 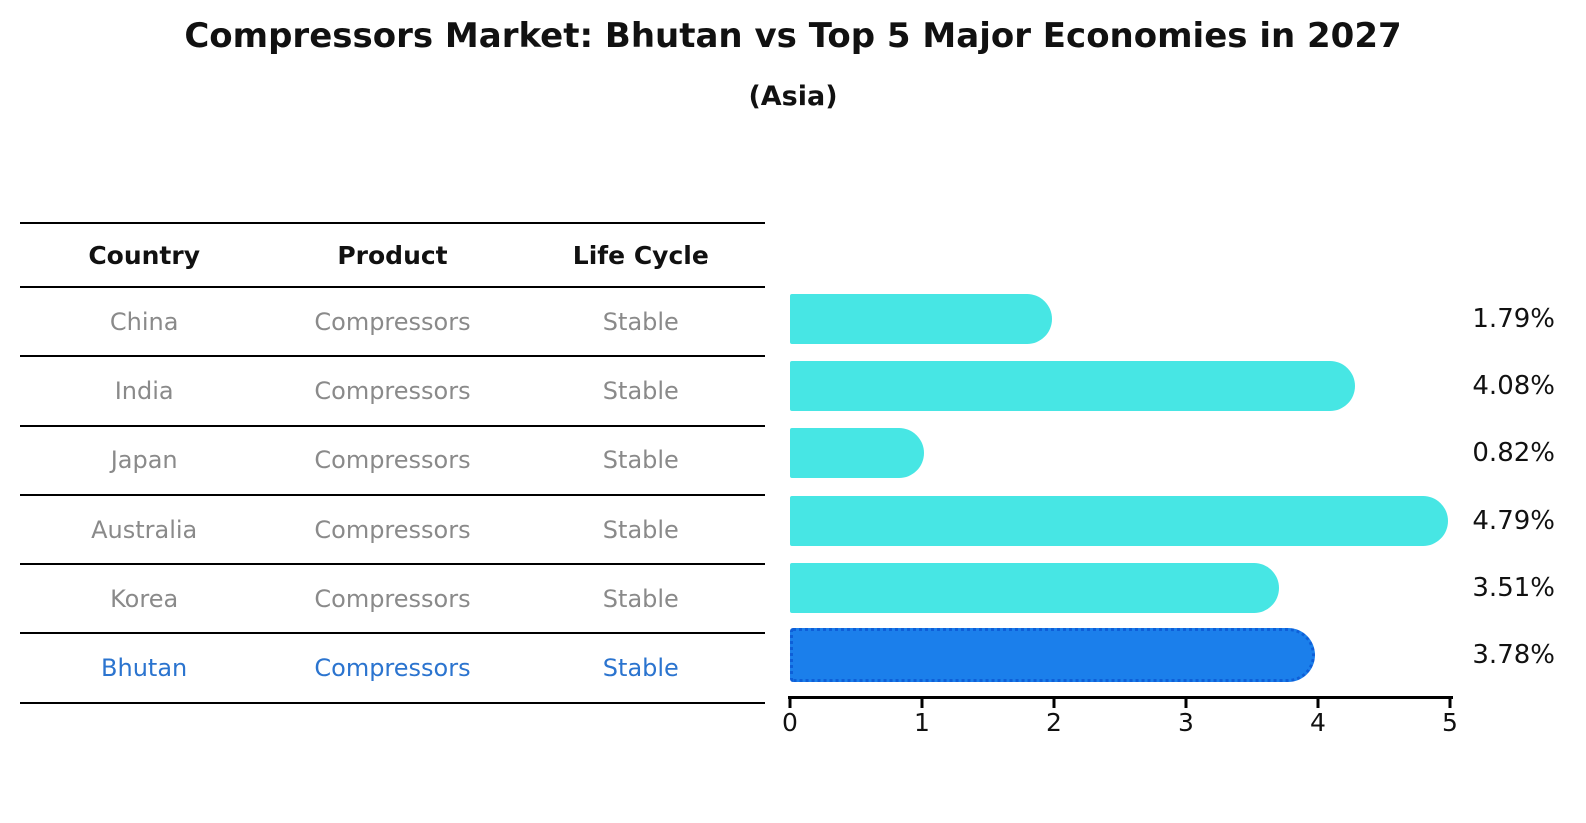 I want to click on value-label-slot: 3.78%, so click(x=1505, y=654).